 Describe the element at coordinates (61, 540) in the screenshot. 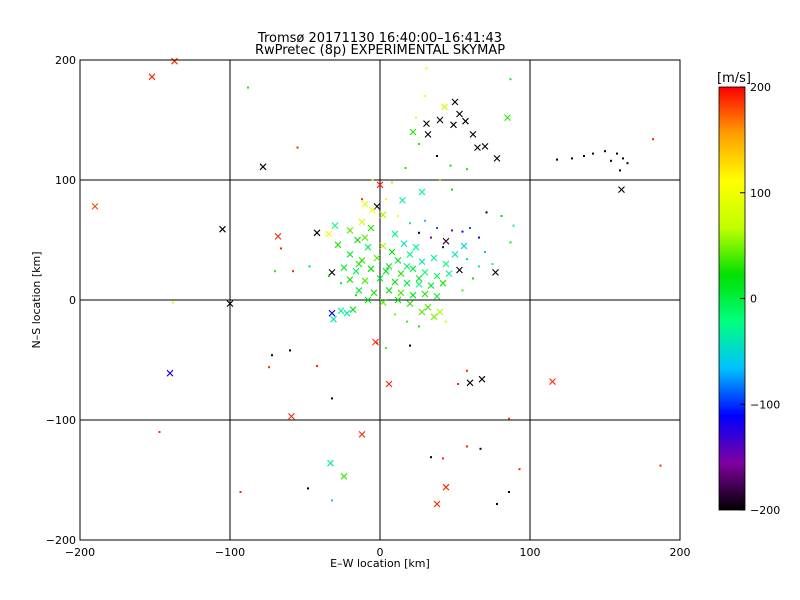

I see `y-tick-label: −200` at that location.